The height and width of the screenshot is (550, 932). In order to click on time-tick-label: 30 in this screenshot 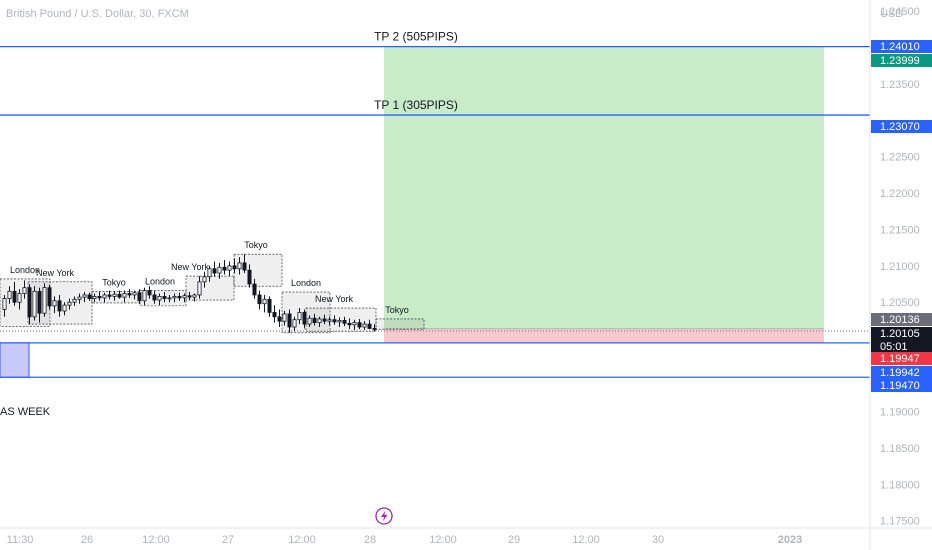, I will do `click(658, 540)`.